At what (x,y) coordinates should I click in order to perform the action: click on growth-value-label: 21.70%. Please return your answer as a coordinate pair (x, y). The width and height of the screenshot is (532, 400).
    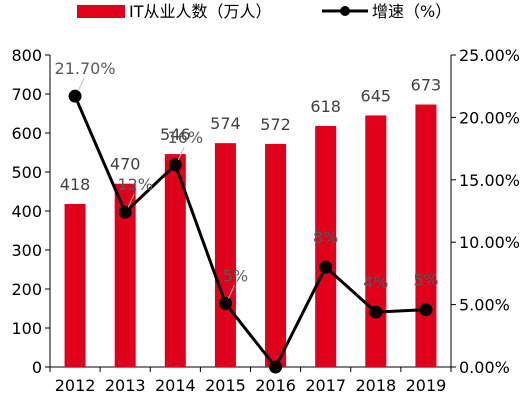
    Looking at the image, I should click on (85, 68).